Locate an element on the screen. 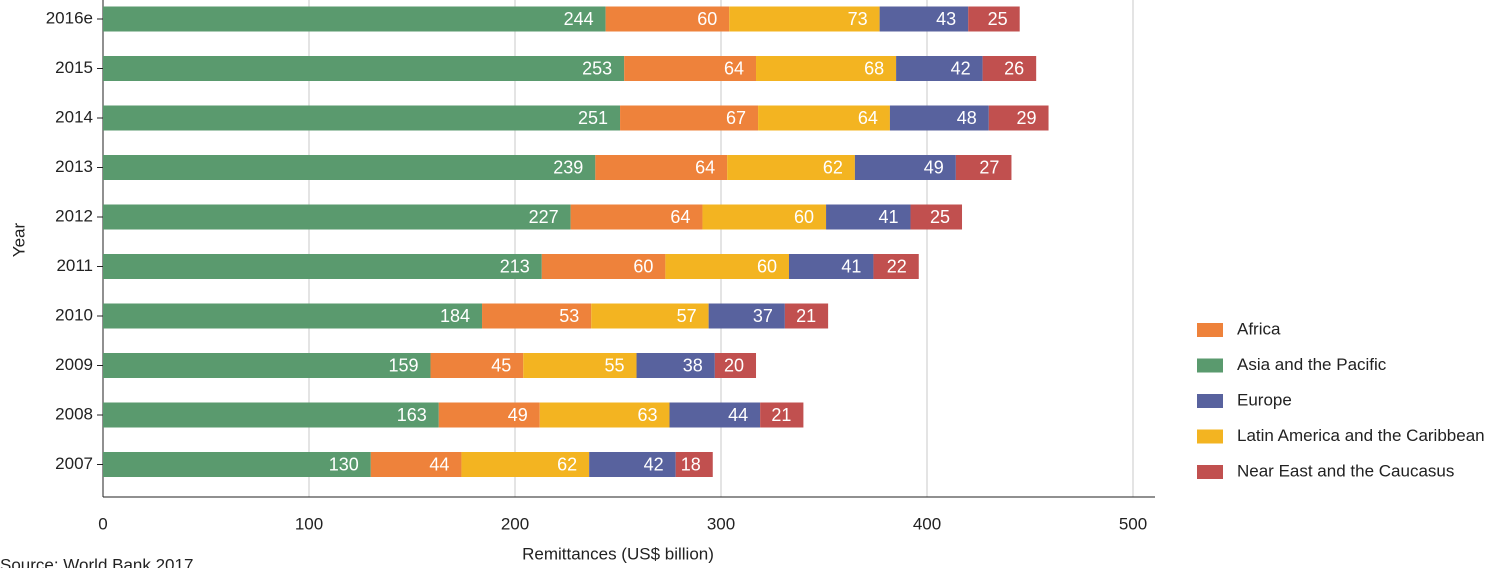 The height and width of the screenshot is (568, 1509). value-label: 20 is located at coordinates (734, 365).